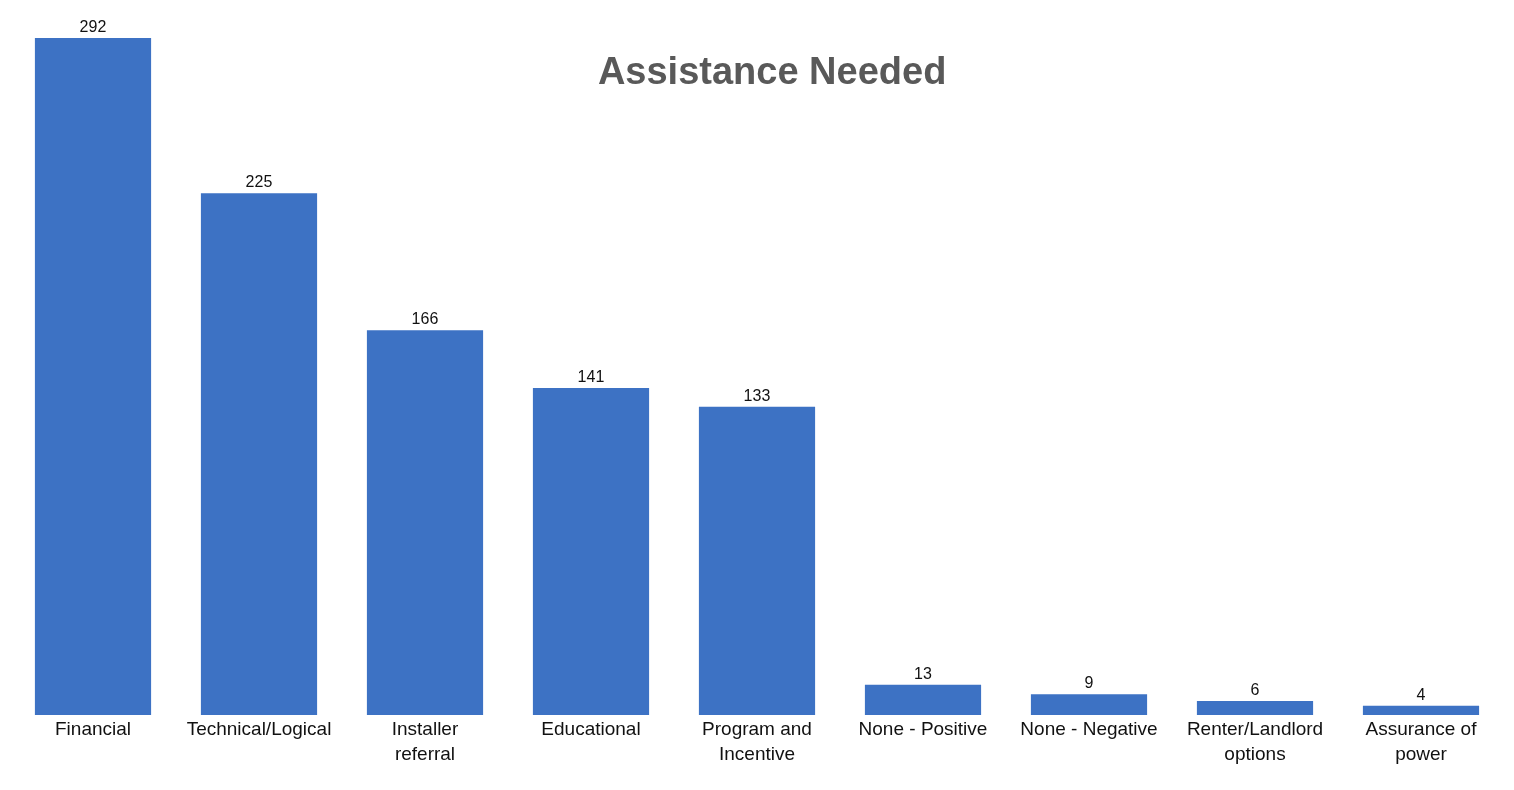 This screenshot has height=790, width=1514. What do you see at coordinates (772, 71) in the screenshot?
I see `chart-title: Assistance Needed` at bounding box center [772, 71].